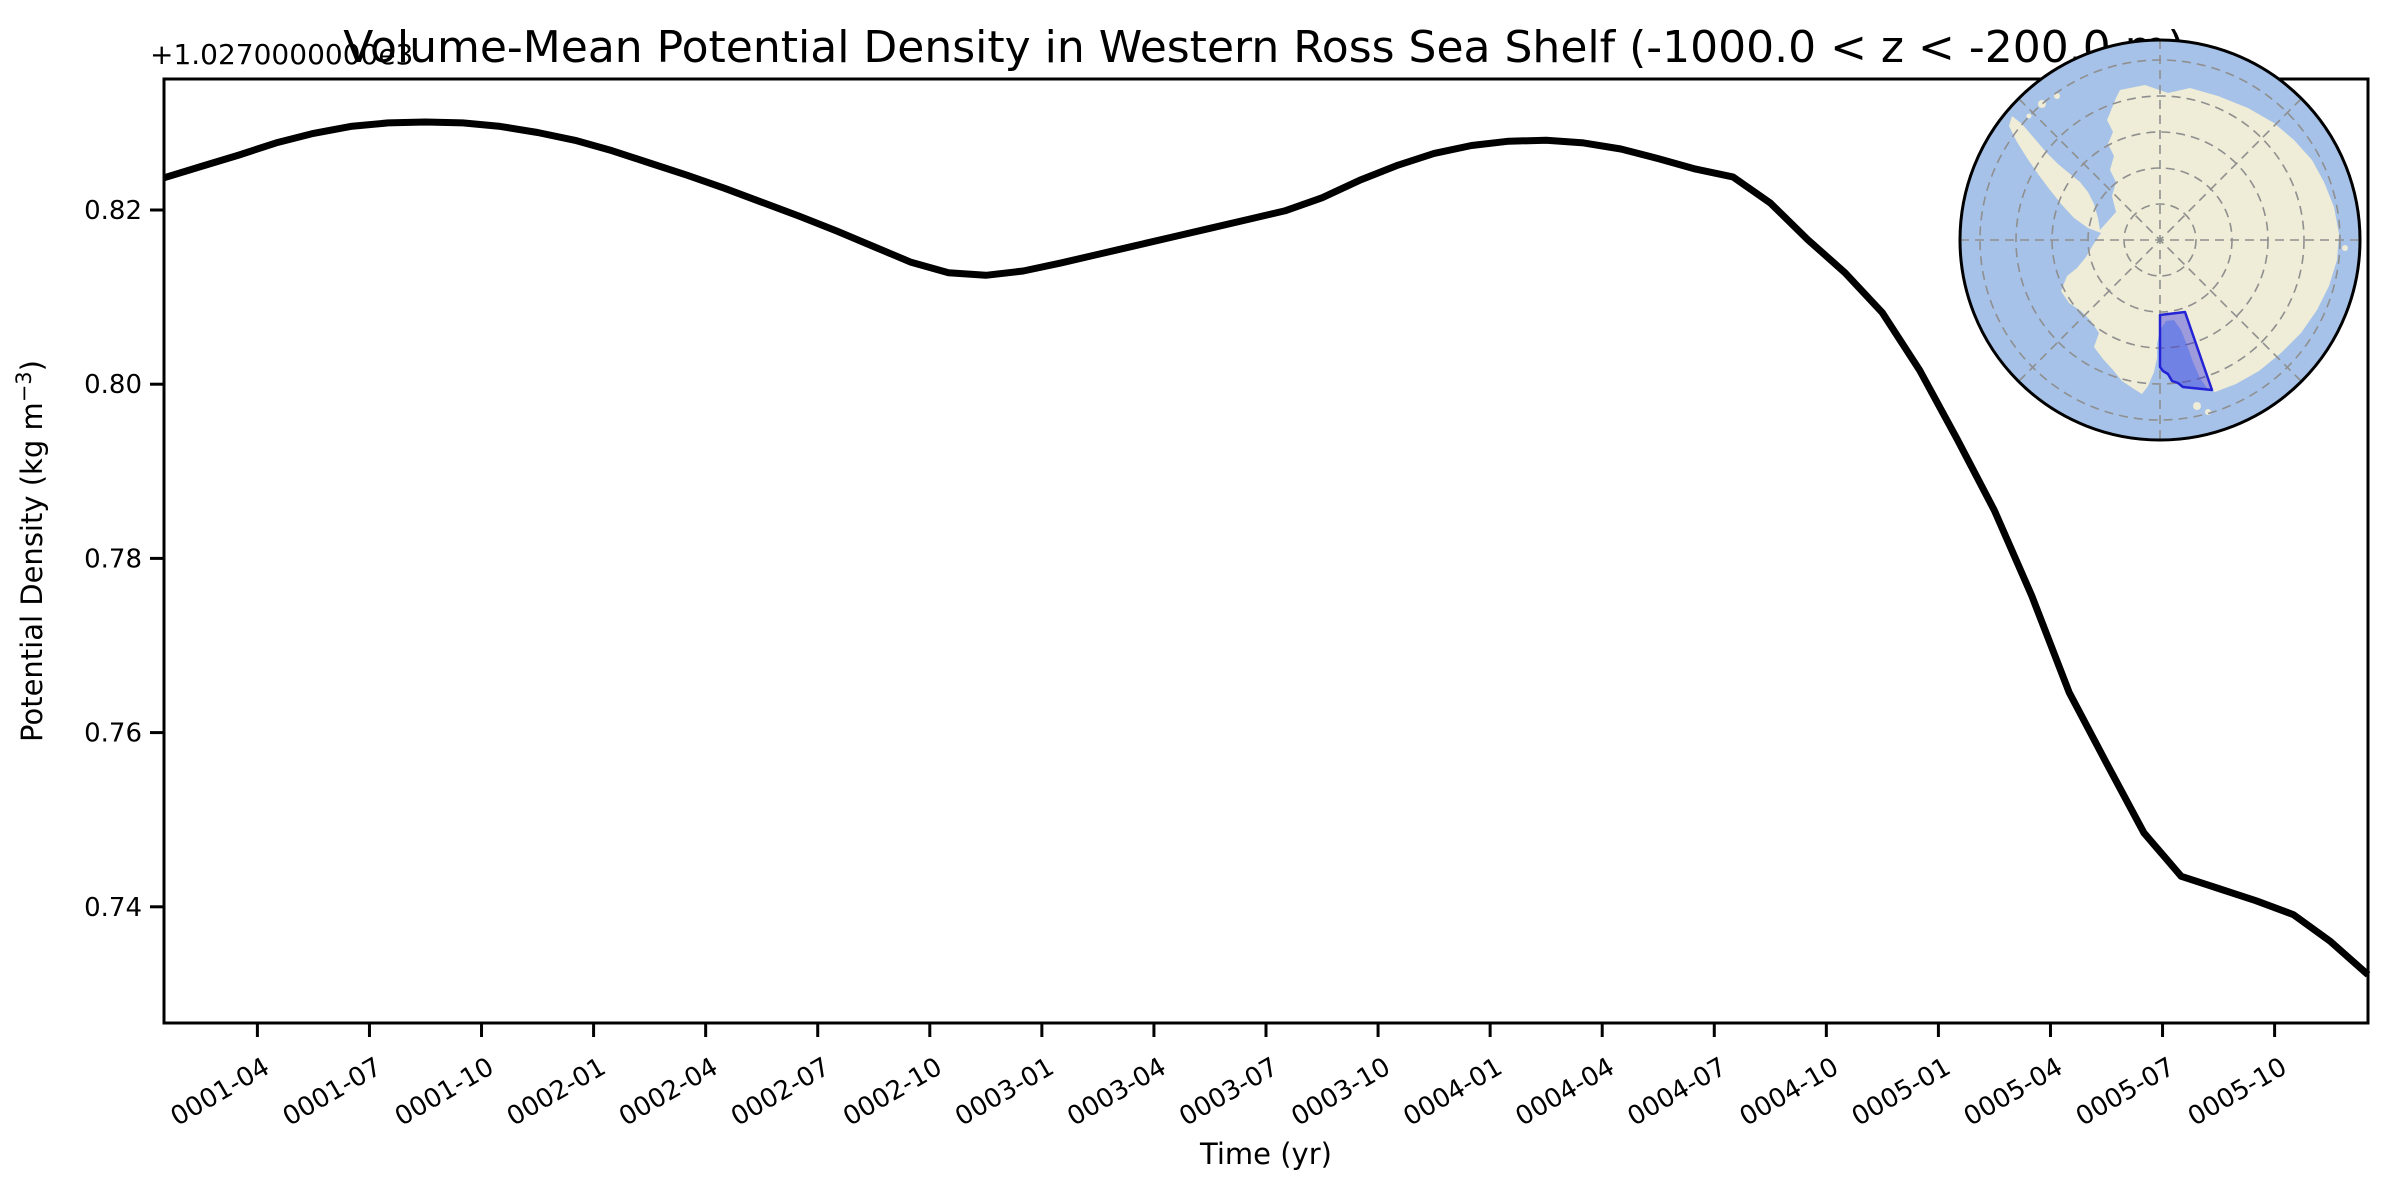  Describe the element at coordinates (1340, 1092) in the screenshot. I see `x-tick-label: 0003-10` at that location.